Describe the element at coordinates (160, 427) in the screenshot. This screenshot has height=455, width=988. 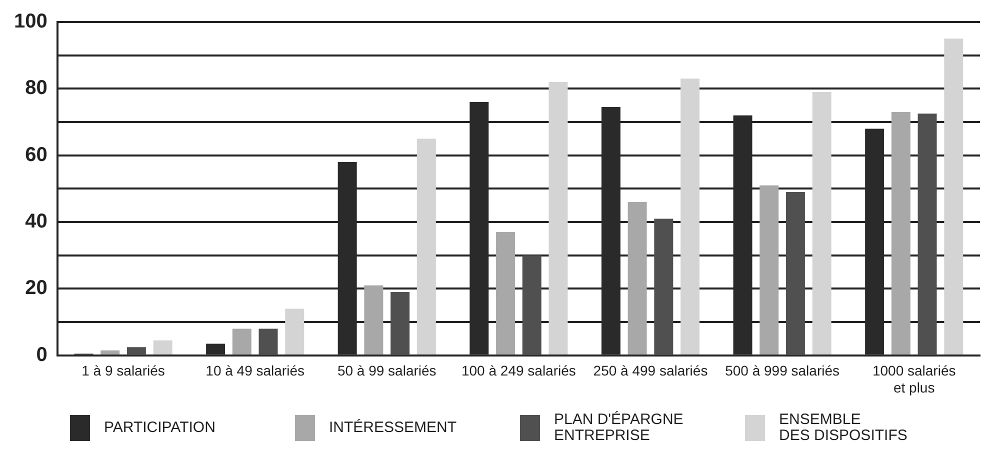
I see `legend-label: PARTICIPATION` at that location.